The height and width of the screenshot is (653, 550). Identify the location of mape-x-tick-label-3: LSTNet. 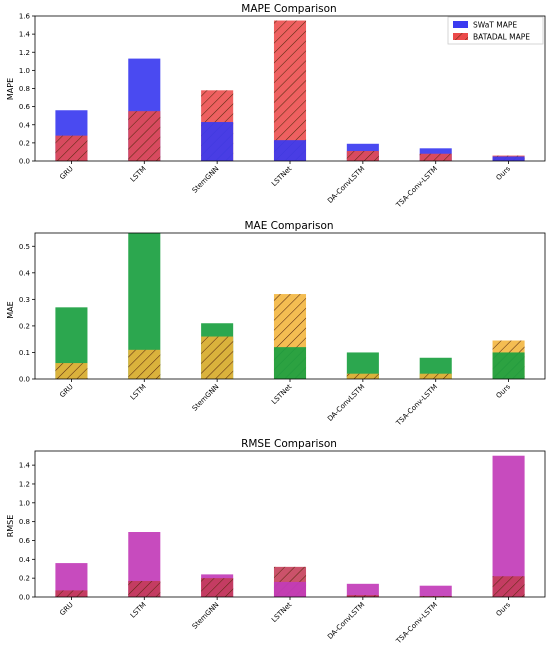
(281, 176).